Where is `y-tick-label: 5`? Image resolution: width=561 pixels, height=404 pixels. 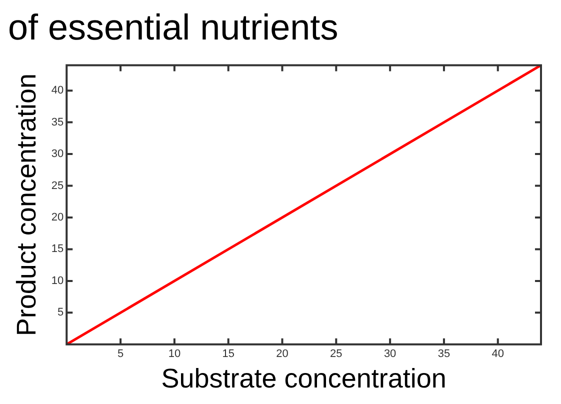 y-tick-label: 5 is located at coordinates (61, 312).